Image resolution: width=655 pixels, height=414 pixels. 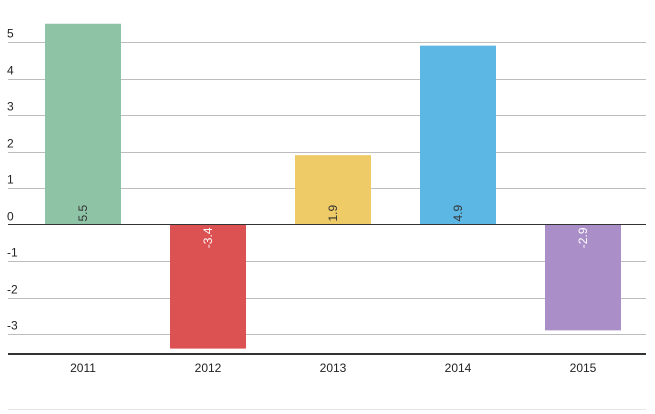 What do you see at coordinates (458, 368) in the screenshot?
I see `x-tick-label: 2014` at bounding box center [458, 368].